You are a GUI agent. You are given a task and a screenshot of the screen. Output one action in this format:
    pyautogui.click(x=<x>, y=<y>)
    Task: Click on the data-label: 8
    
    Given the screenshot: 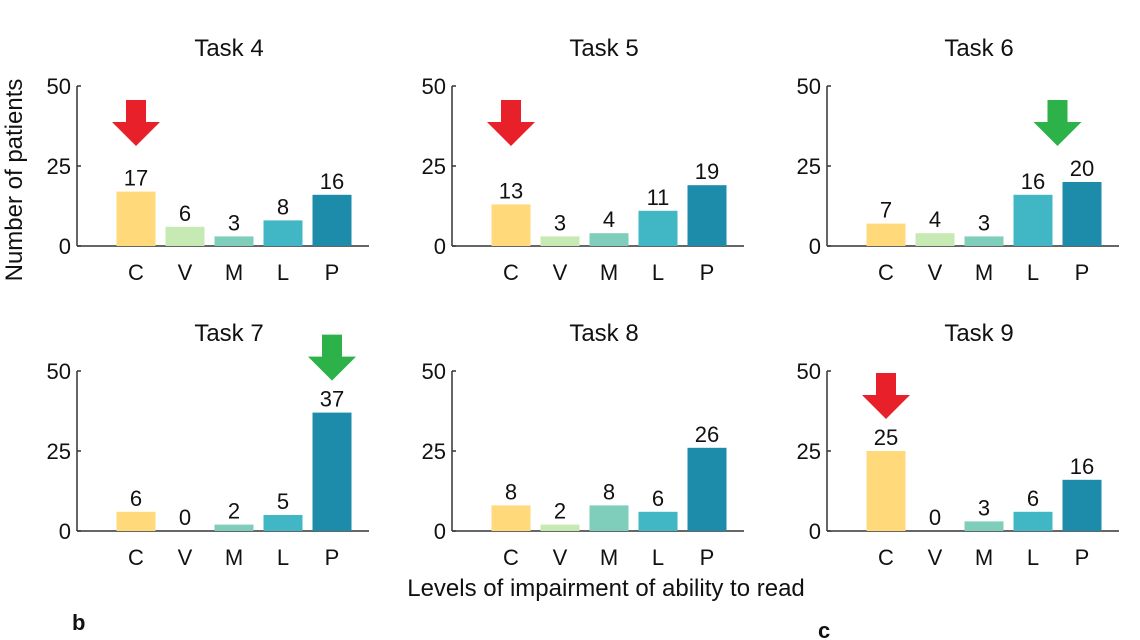 What is the action you would take?
    pyautogui.click(x=511, y=491)
    